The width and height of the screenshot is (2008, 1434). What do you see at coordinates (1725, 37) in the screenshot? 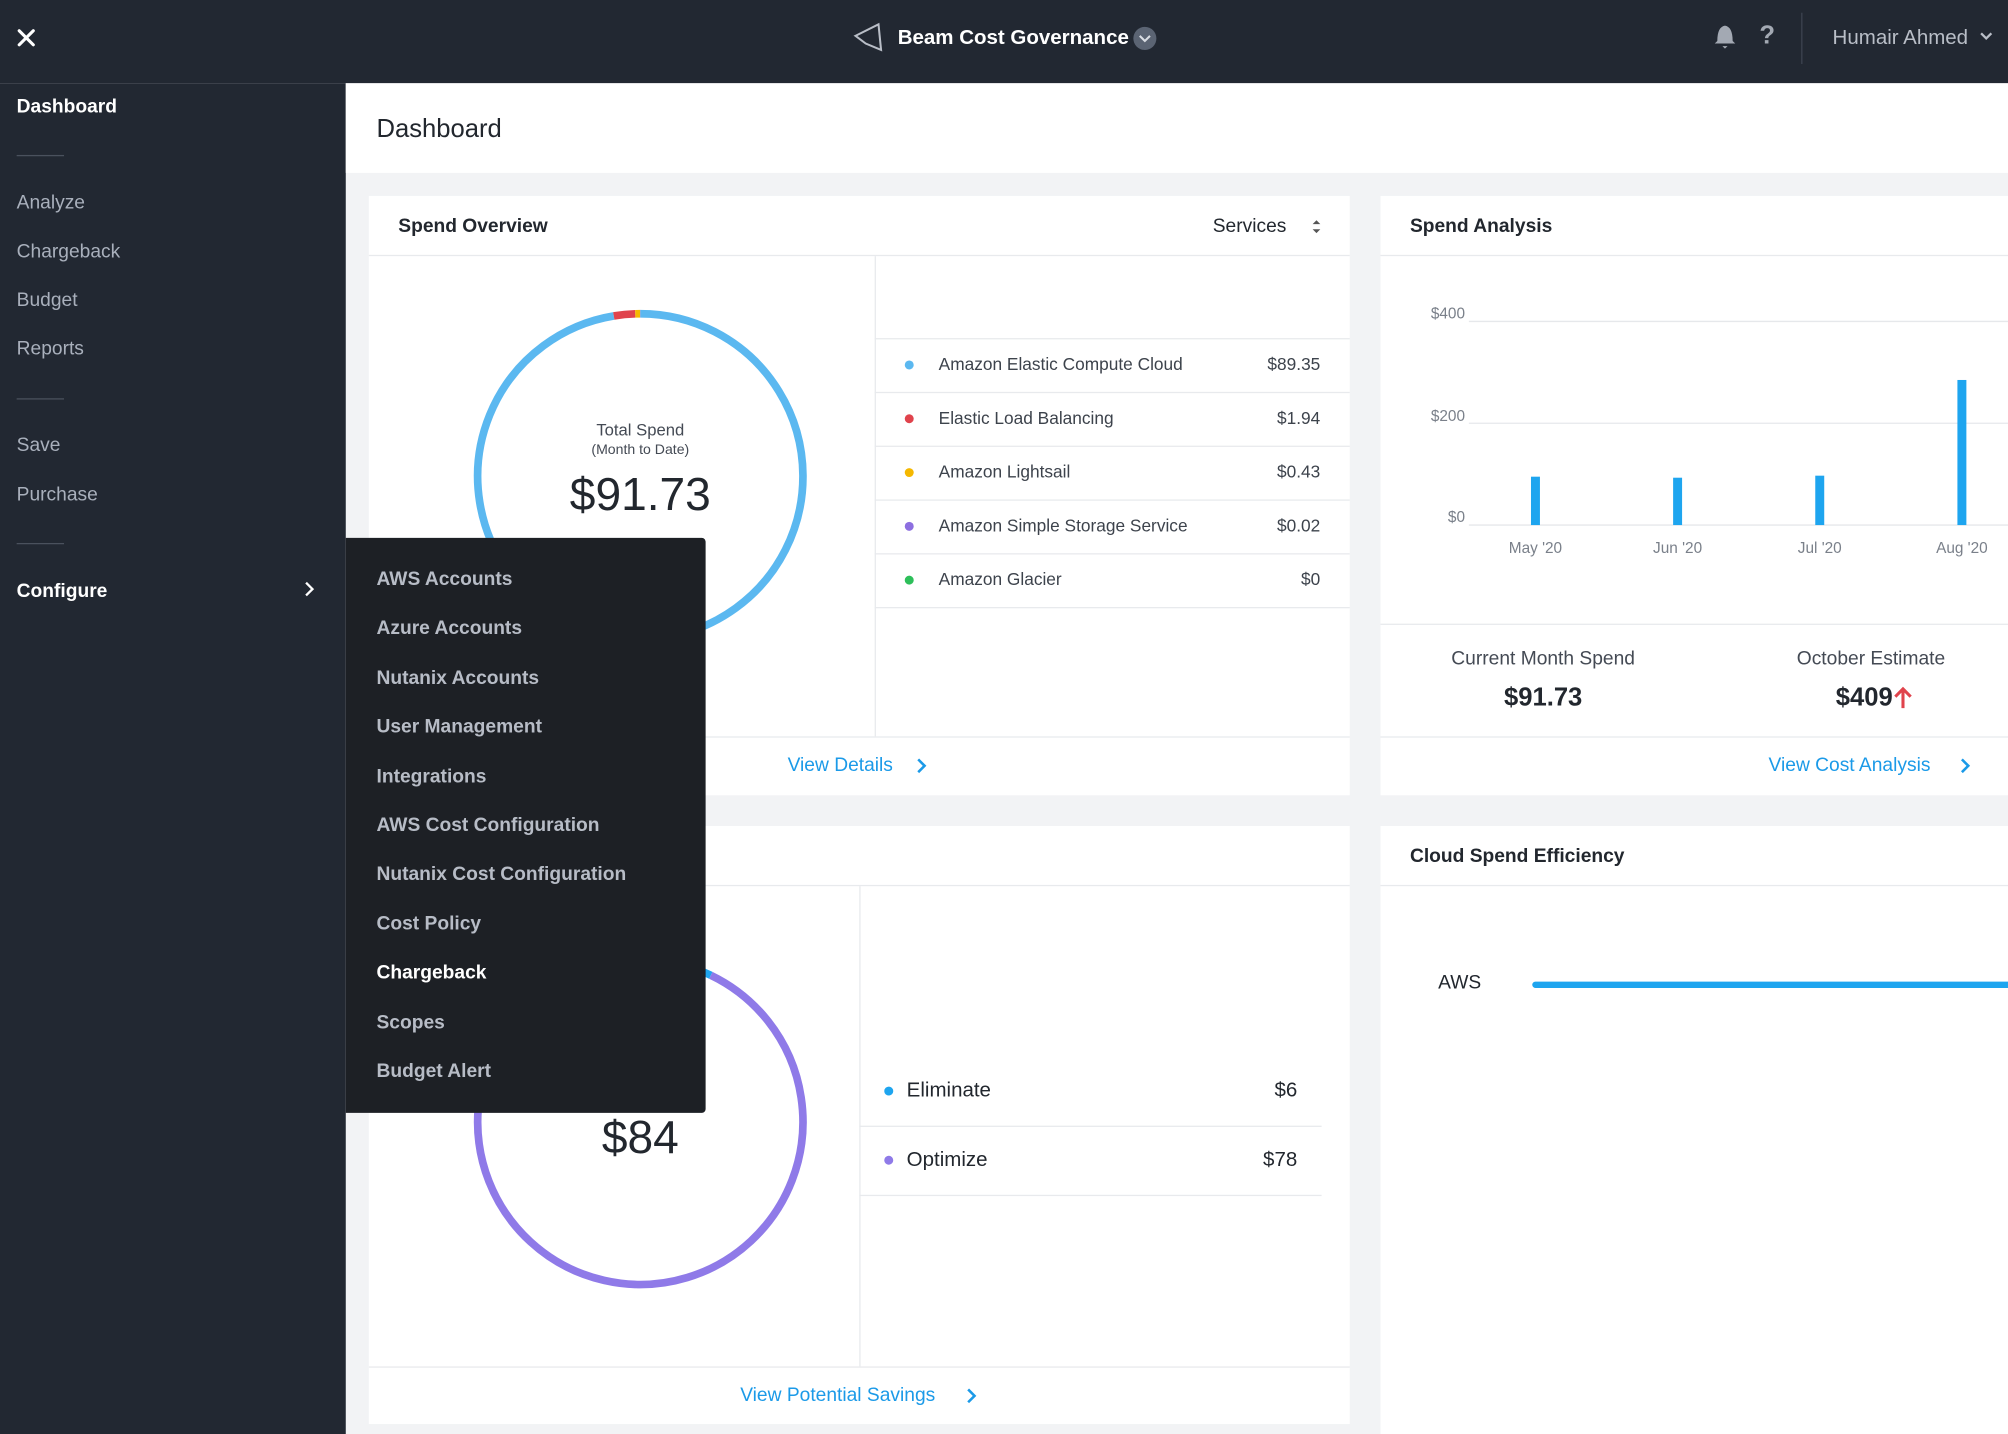
I see `bell-icon` at bounding box center [1725, 37].